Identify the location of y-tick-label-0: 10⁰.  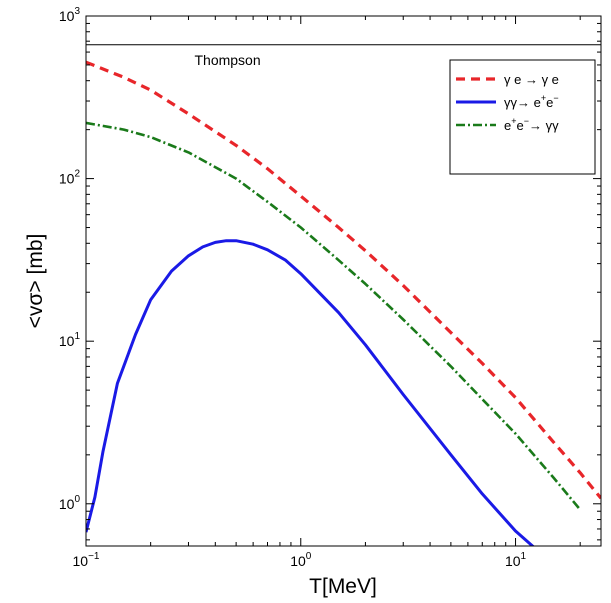
(70, 503).